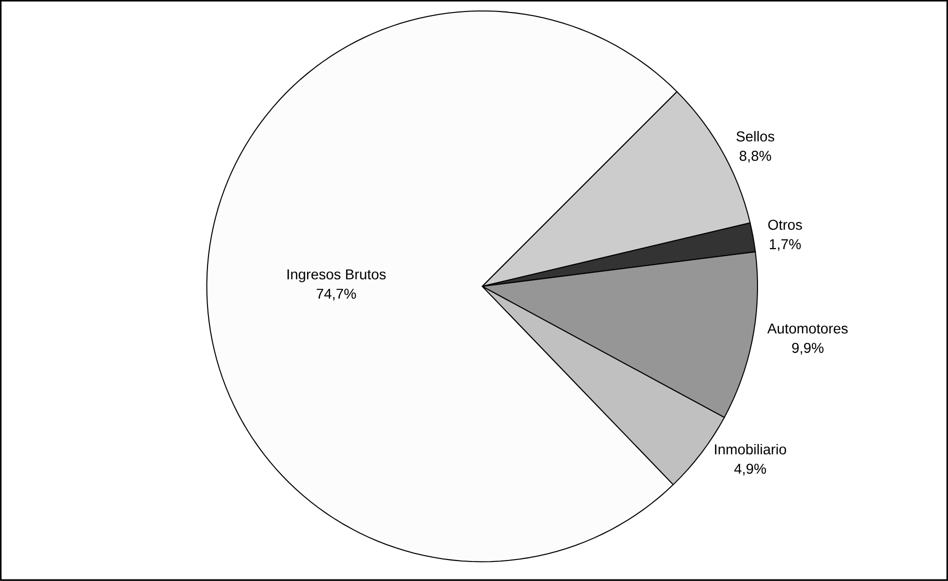 The image size is (948, 581). What do you see at coordinates (756, 156) in the screenshot?
I see `data-label: 8,8%` at bounding box center [756, 156].